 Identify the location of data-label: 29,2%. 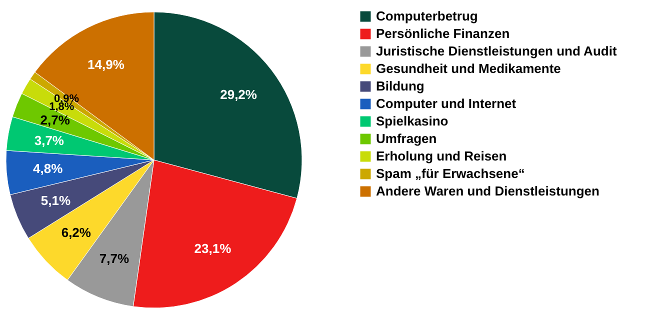
(239, 94).